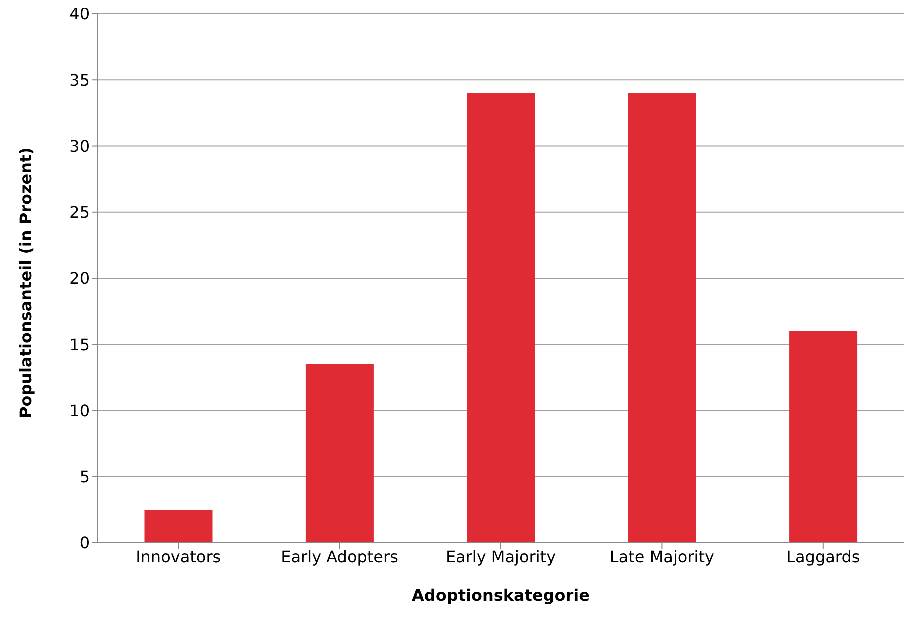  Describe the element at coordinates (501, 556) in the screenshot. I see `x-tick-label: Early Majority` at that location.